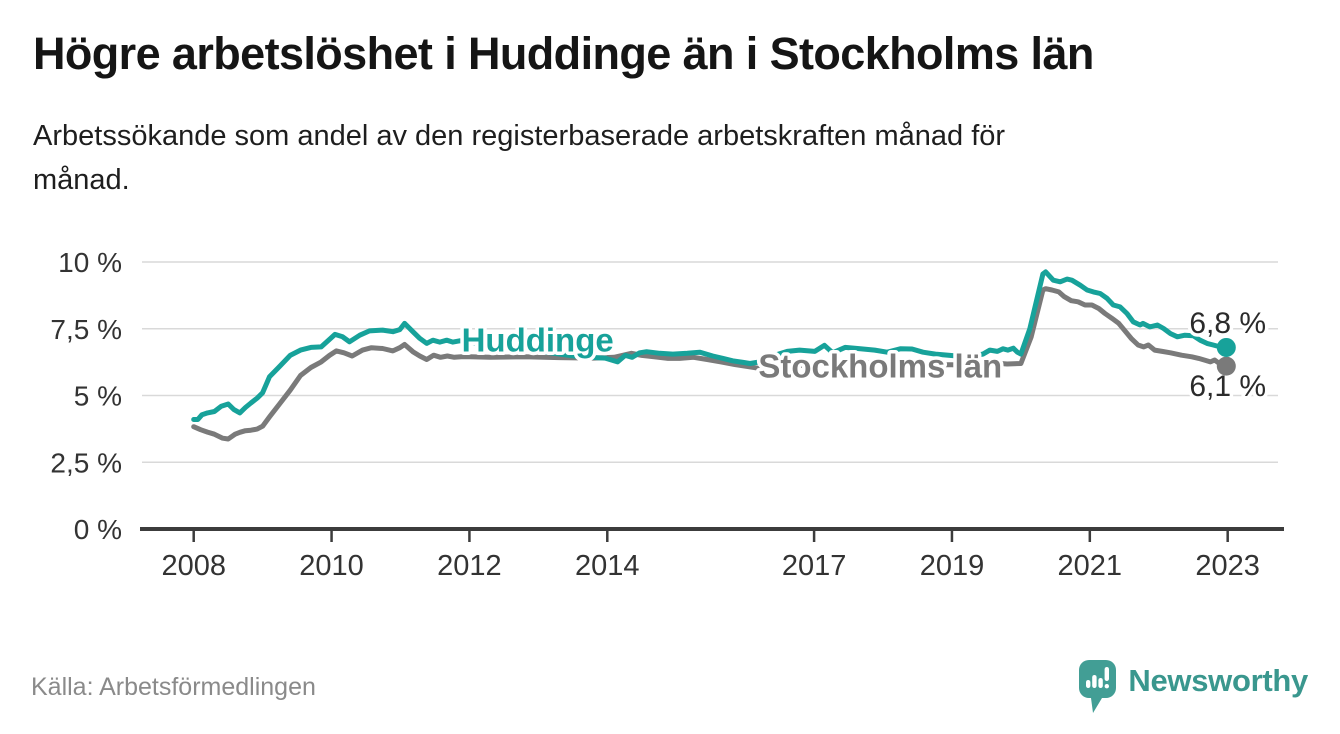 This screenshot has height=734, width=1340. I want to click on source-note: Källa: Arbetsförmedlingen, so click(173, 687).